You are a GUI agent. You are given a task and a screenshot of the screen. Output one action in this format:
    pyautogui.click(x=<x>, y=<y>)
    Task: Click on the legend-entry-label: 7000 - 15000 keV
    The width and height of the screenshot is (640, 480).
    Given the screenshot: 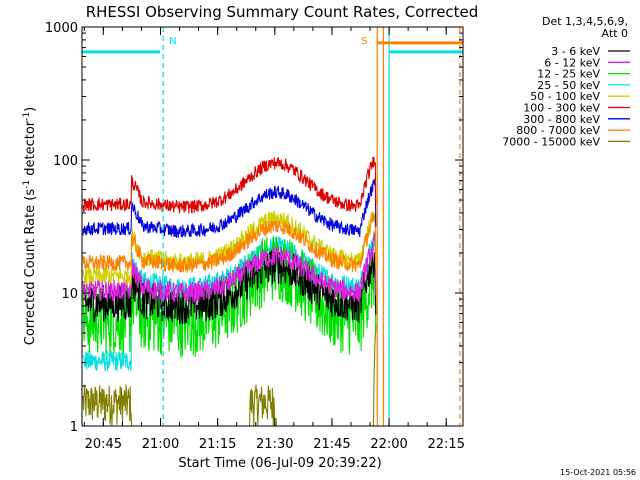 What is the action you would take?
    pyautogui.click(x=551, y=141)
    